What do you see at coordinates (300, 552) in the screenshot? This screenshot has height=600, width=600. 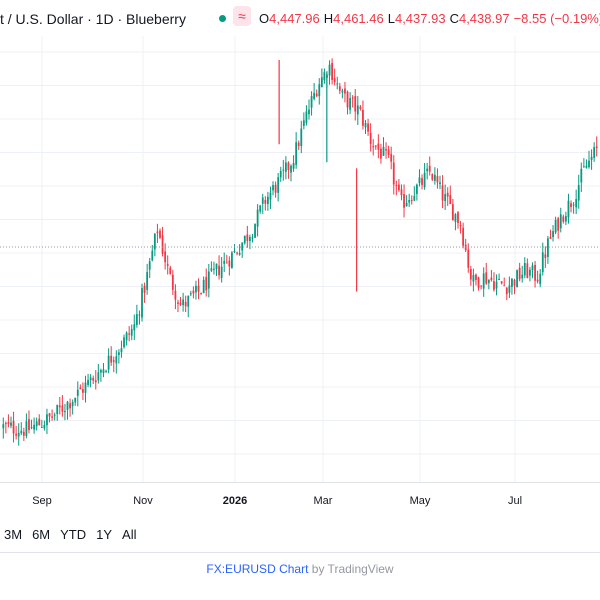 I see `footer-divider` at bounding box center [300, 552].